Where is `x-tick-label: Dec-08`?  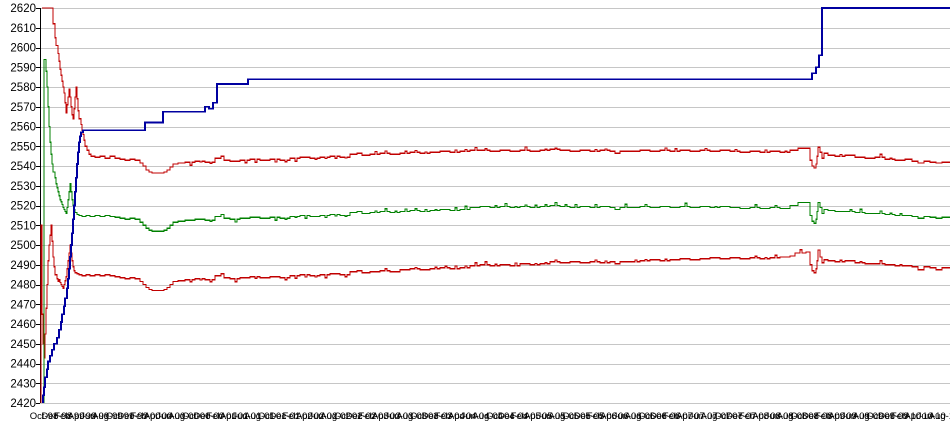
x-tick-label: Dec-08 is located at coordinates (817, 416).